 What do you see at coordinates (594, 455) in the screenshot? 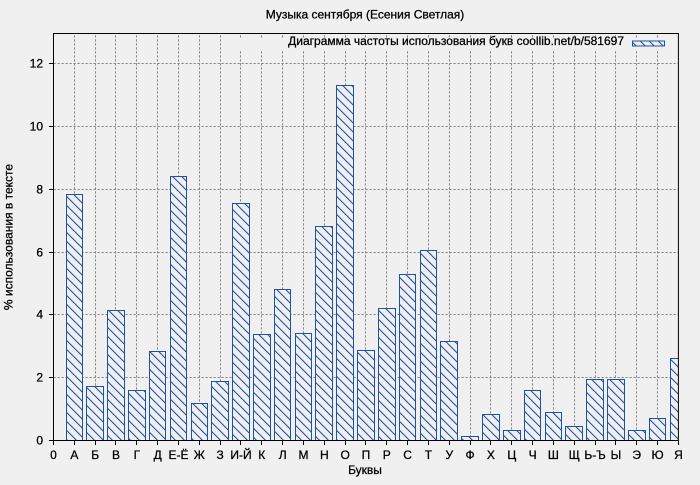
I see `svg-text: Ь-Ъ` at bounding box center [594, 455].